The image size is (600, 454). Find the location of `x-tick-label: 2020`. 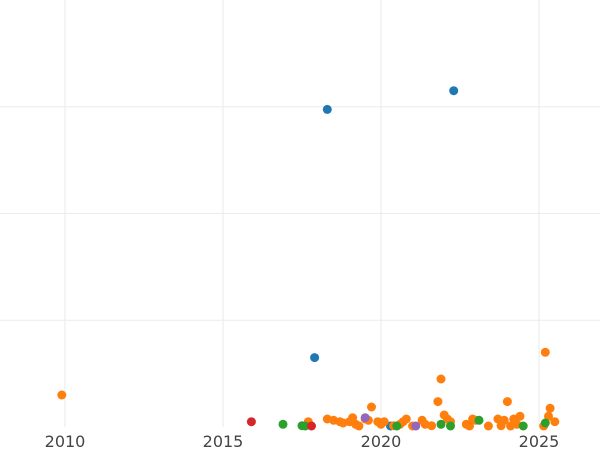

x-tick-label: 2020 is located at coordinates (381, 441).